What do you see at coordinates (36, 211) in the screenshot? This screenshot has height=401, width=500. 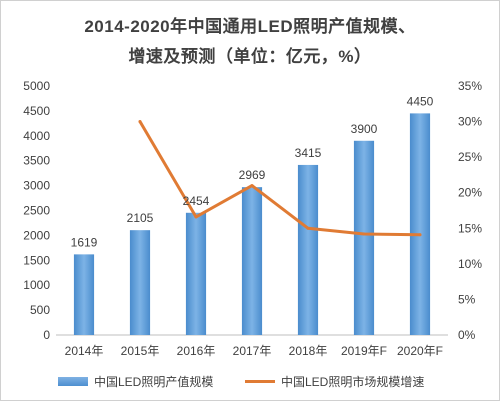 I see `y-left-tick-label: 2500` at bounding box center [36, 211].